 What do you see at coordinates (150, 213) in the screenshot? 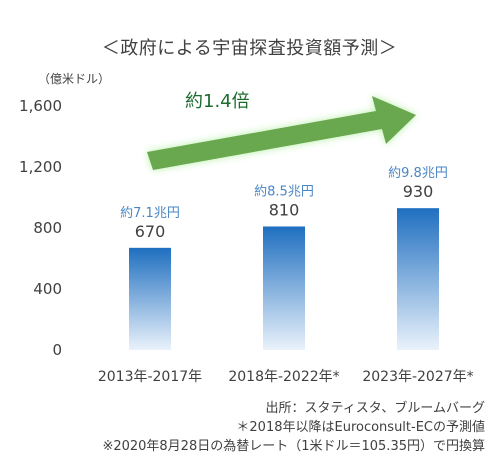
I see `bar-yen-label: 約7.1兆円` at bounding box center [150, 213].